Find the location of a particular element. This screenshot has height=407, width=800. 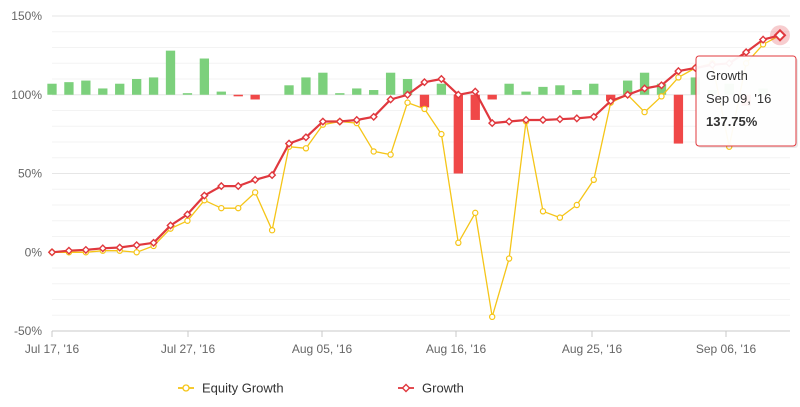

tooltip-date: Sep 09, '16 is located at coordinates (738, 98).